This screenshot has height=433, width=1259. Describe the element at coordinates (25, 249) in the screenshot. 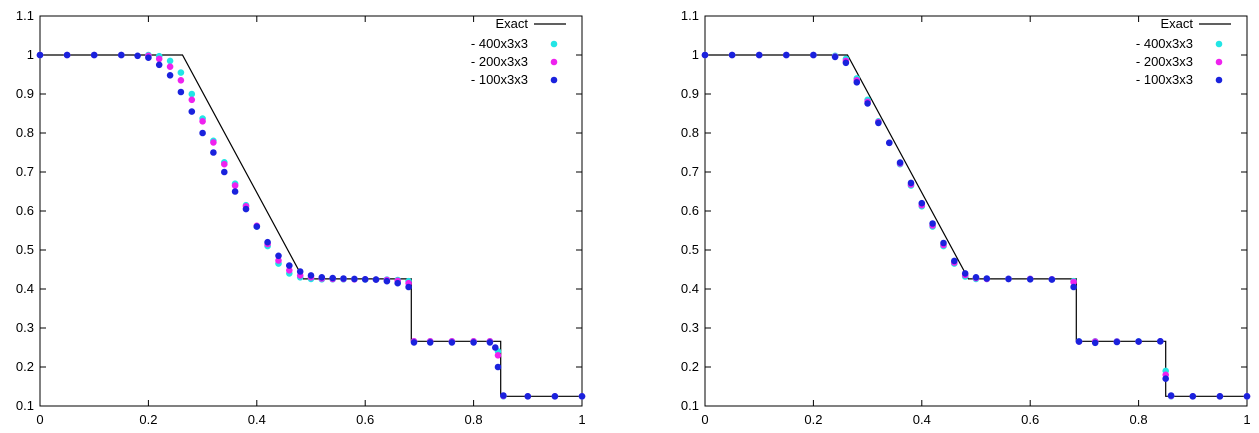

I see `y-tick-label: 0.5` at that location.